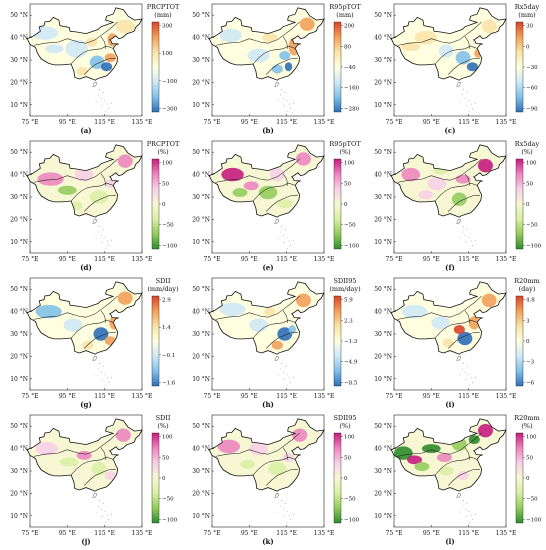 This screenshot has width=546, height=550. Describe the element at coordinates (201, 38) in the screenshot. I see `lat-tick-label: 40 °N` at that location.